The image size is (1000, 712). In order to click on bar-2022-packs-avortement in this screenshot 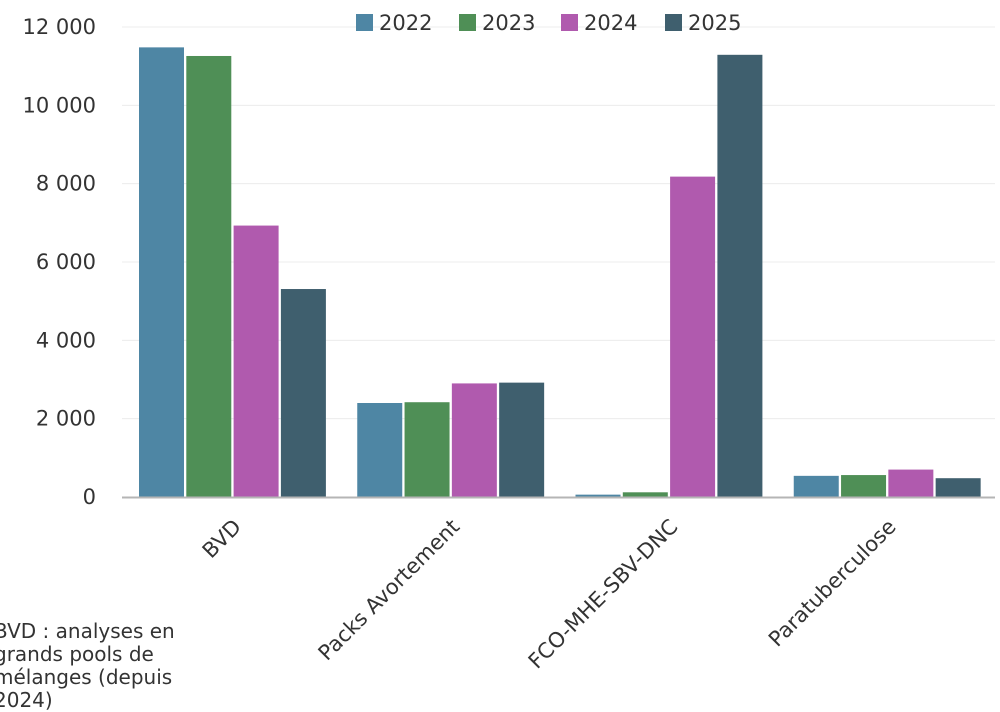, I will do `click(380, 450)`.